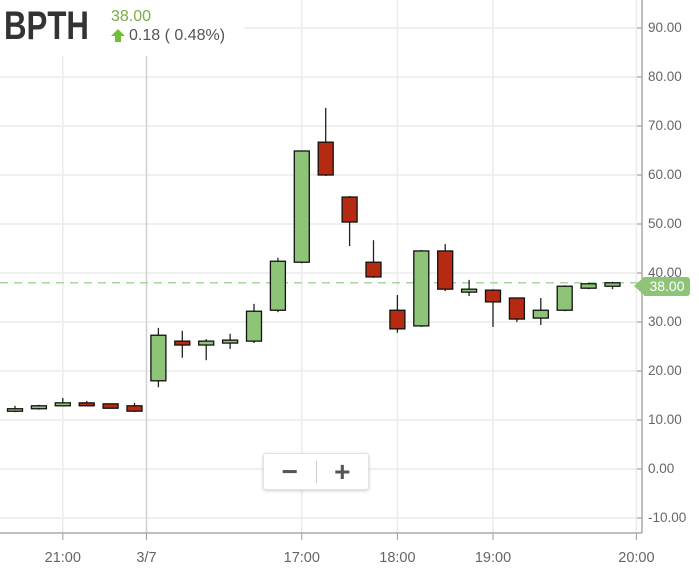  Describe the element at coordinates (177, 35) in the screenshot. I see `price-change-value: 0.18 ( 0.48%)` at that location.